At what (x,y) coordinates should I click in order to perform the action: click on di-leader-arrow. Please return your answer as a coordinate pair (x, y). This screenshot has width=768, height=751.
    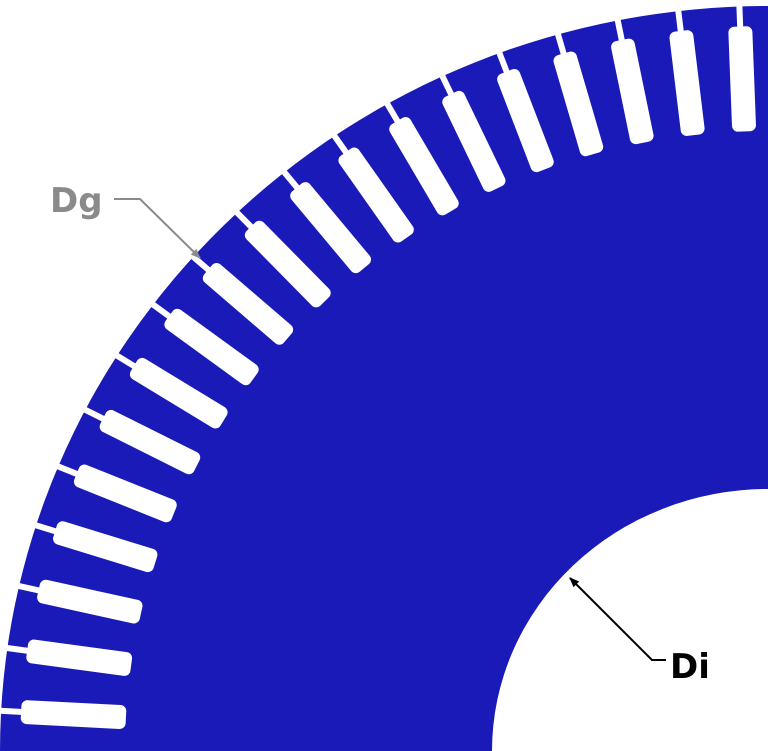
    Looking at the image, I should click on (617, 619).